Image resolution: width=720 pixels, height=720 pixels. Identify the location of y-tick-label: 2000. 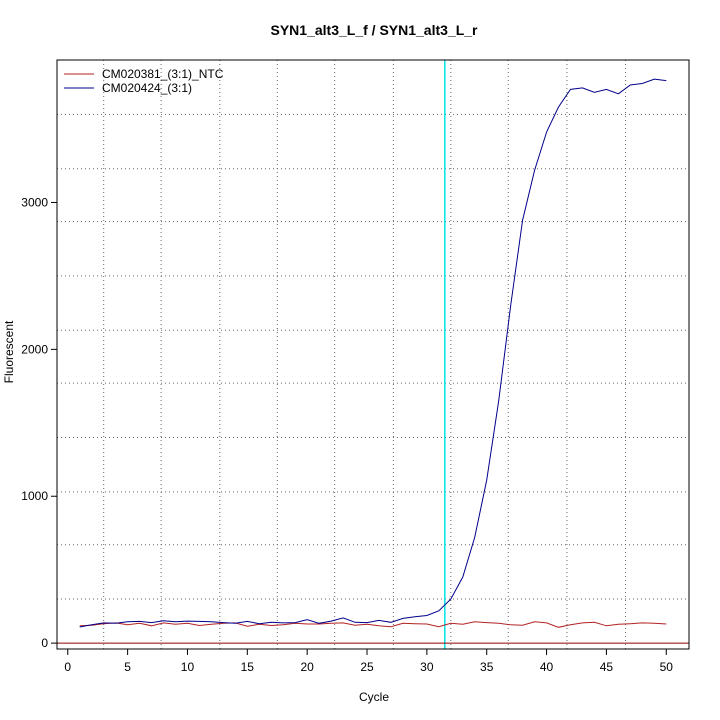
(34, 349).